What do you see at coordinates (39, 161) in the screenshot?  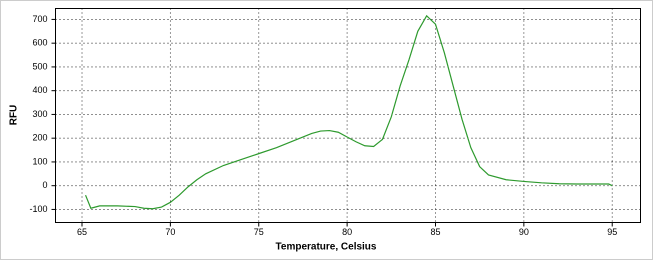 I see `y-tick-label: 100` at bounding box center [39, 161].